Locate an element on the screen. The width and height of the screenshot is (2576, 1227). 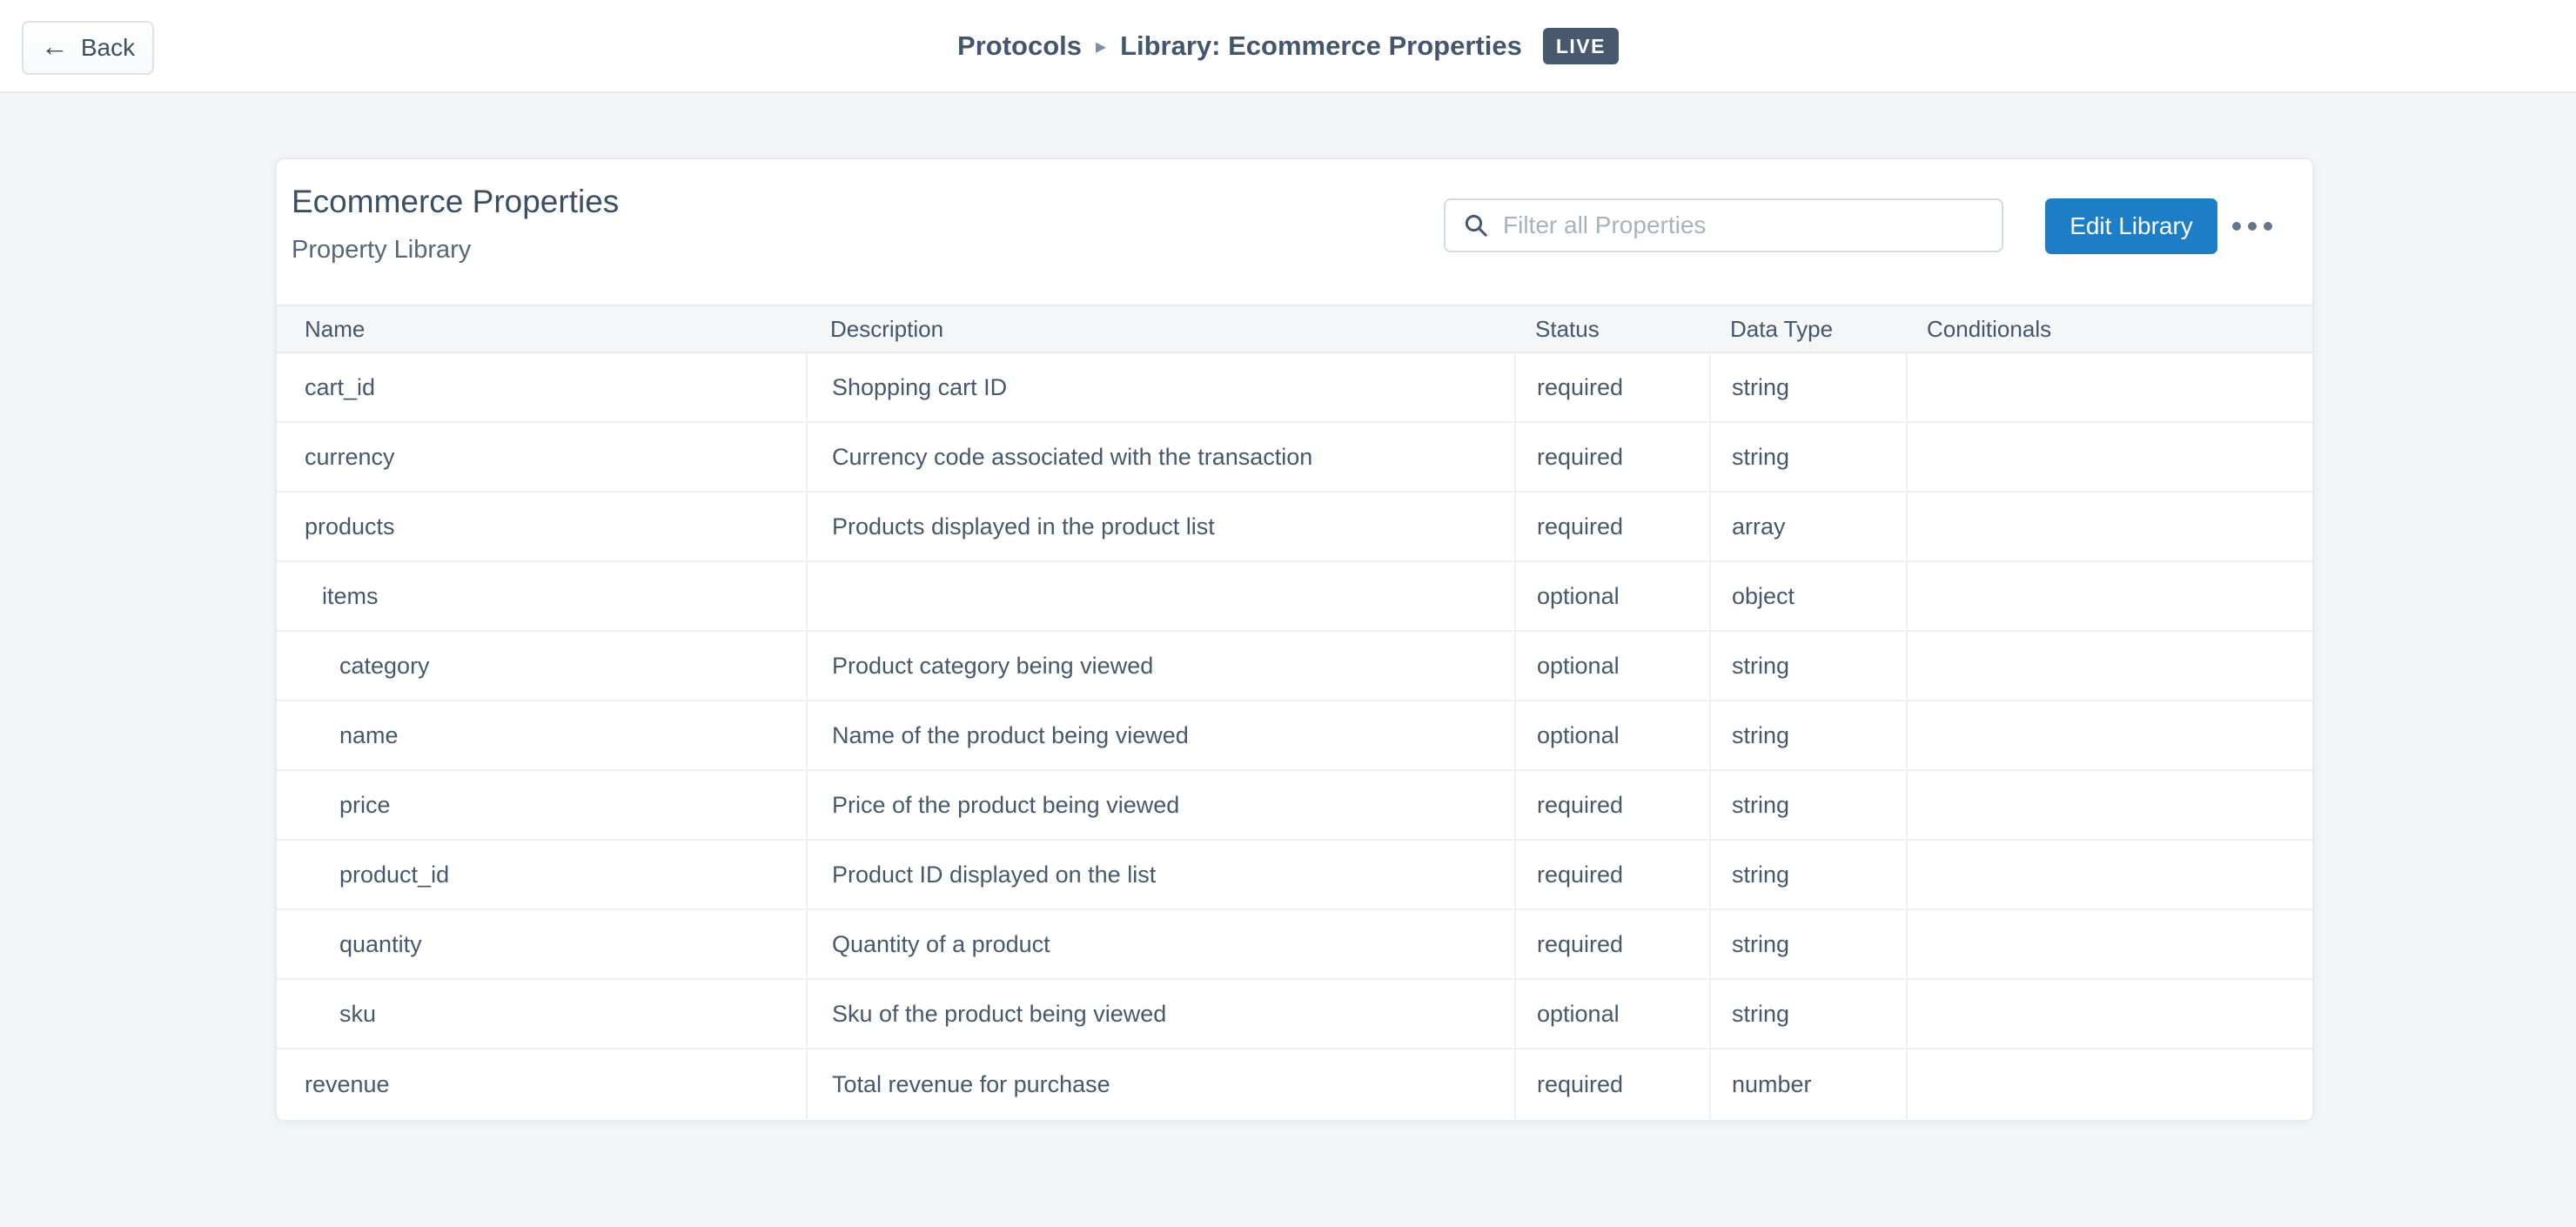
cell-description: Product category being viewed is located at coordinates (1160, 666).